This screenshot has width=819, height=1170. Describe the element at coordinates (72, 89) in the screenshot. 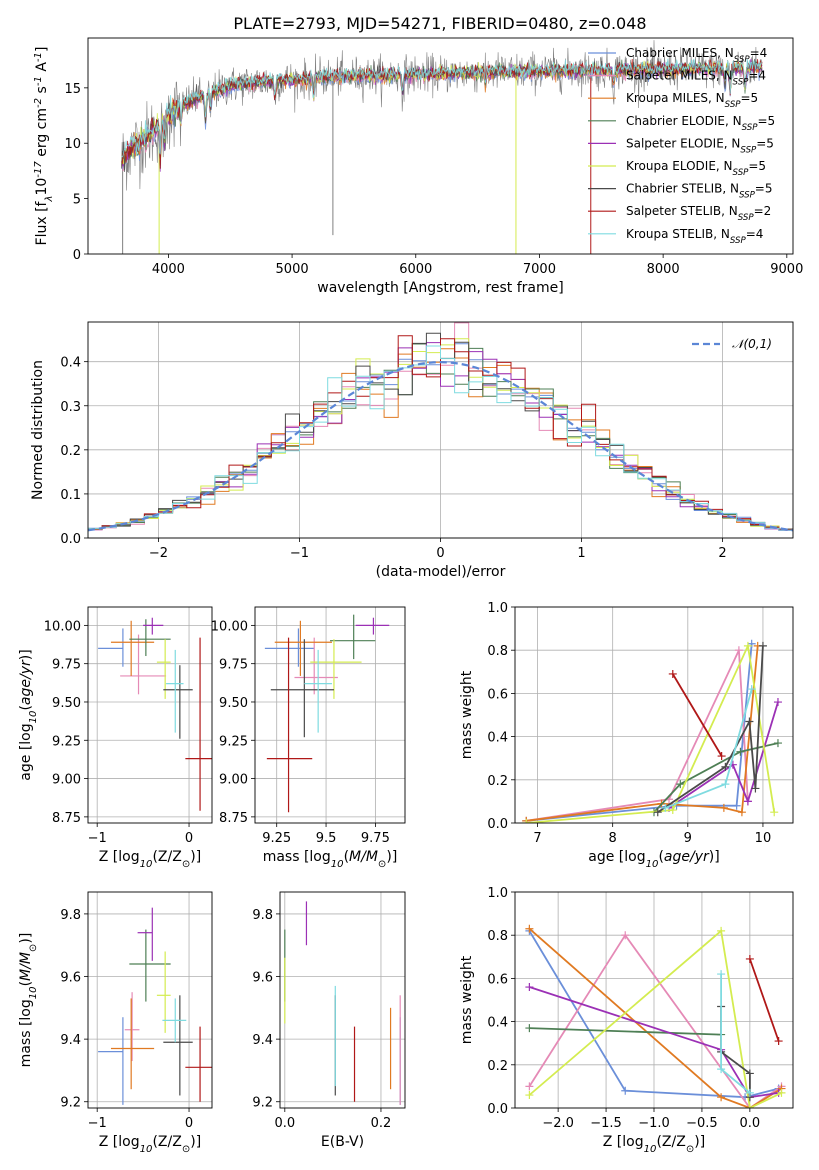

I see `y-tick-label: 15` at that location.